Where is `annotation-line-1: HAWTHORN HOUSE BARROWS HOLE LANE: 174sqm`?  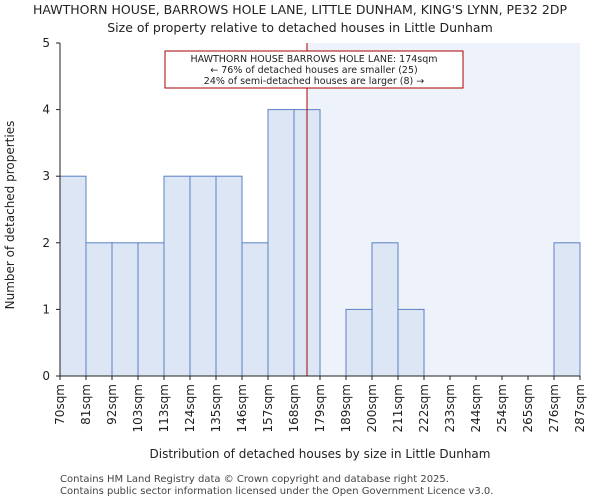
annotation-line-1: HAWTHORN HOUSE BARROWS HOLE LANE: 174sqm is located at coordinates (313, 59).